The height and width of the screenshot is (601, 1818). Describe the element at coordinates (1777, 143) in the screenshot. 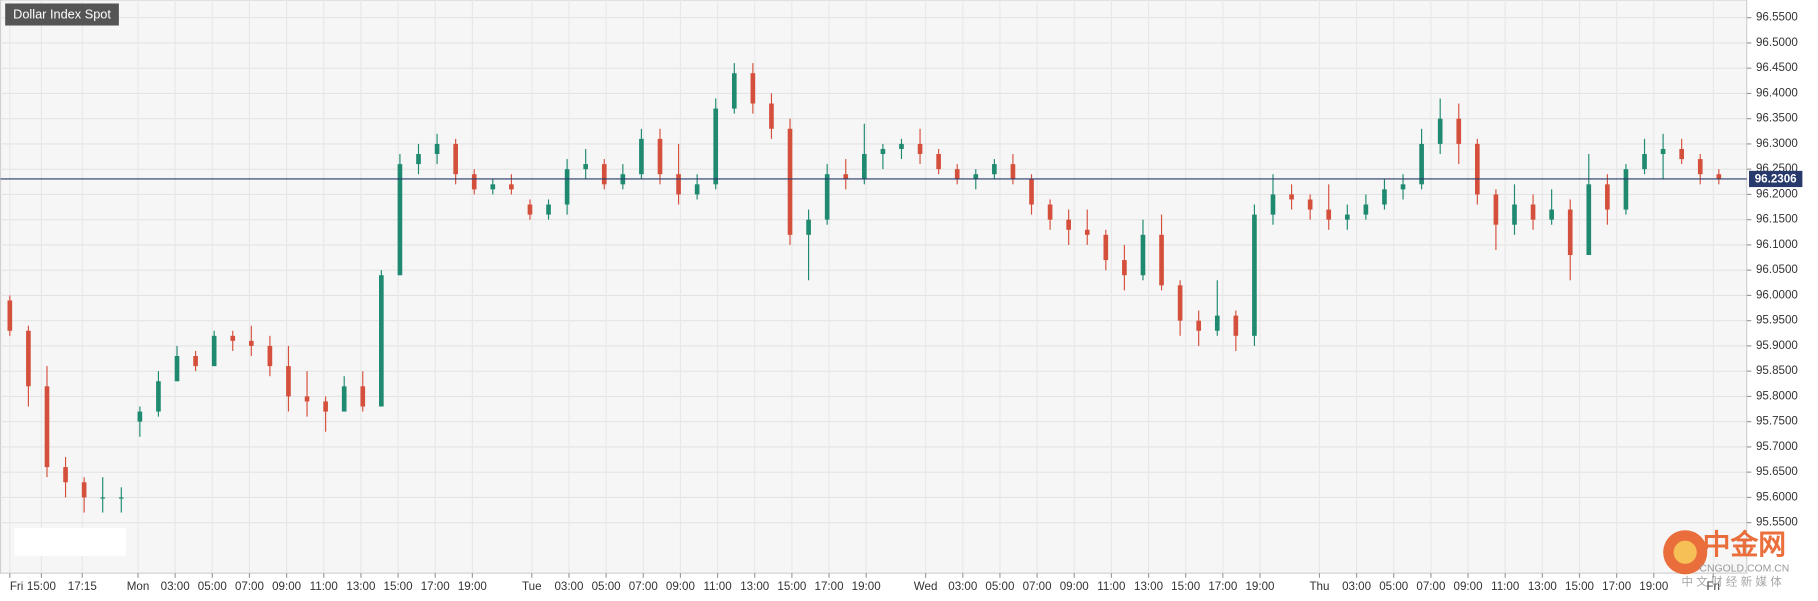

I see `y-tick-label: 96.3000` at that location.